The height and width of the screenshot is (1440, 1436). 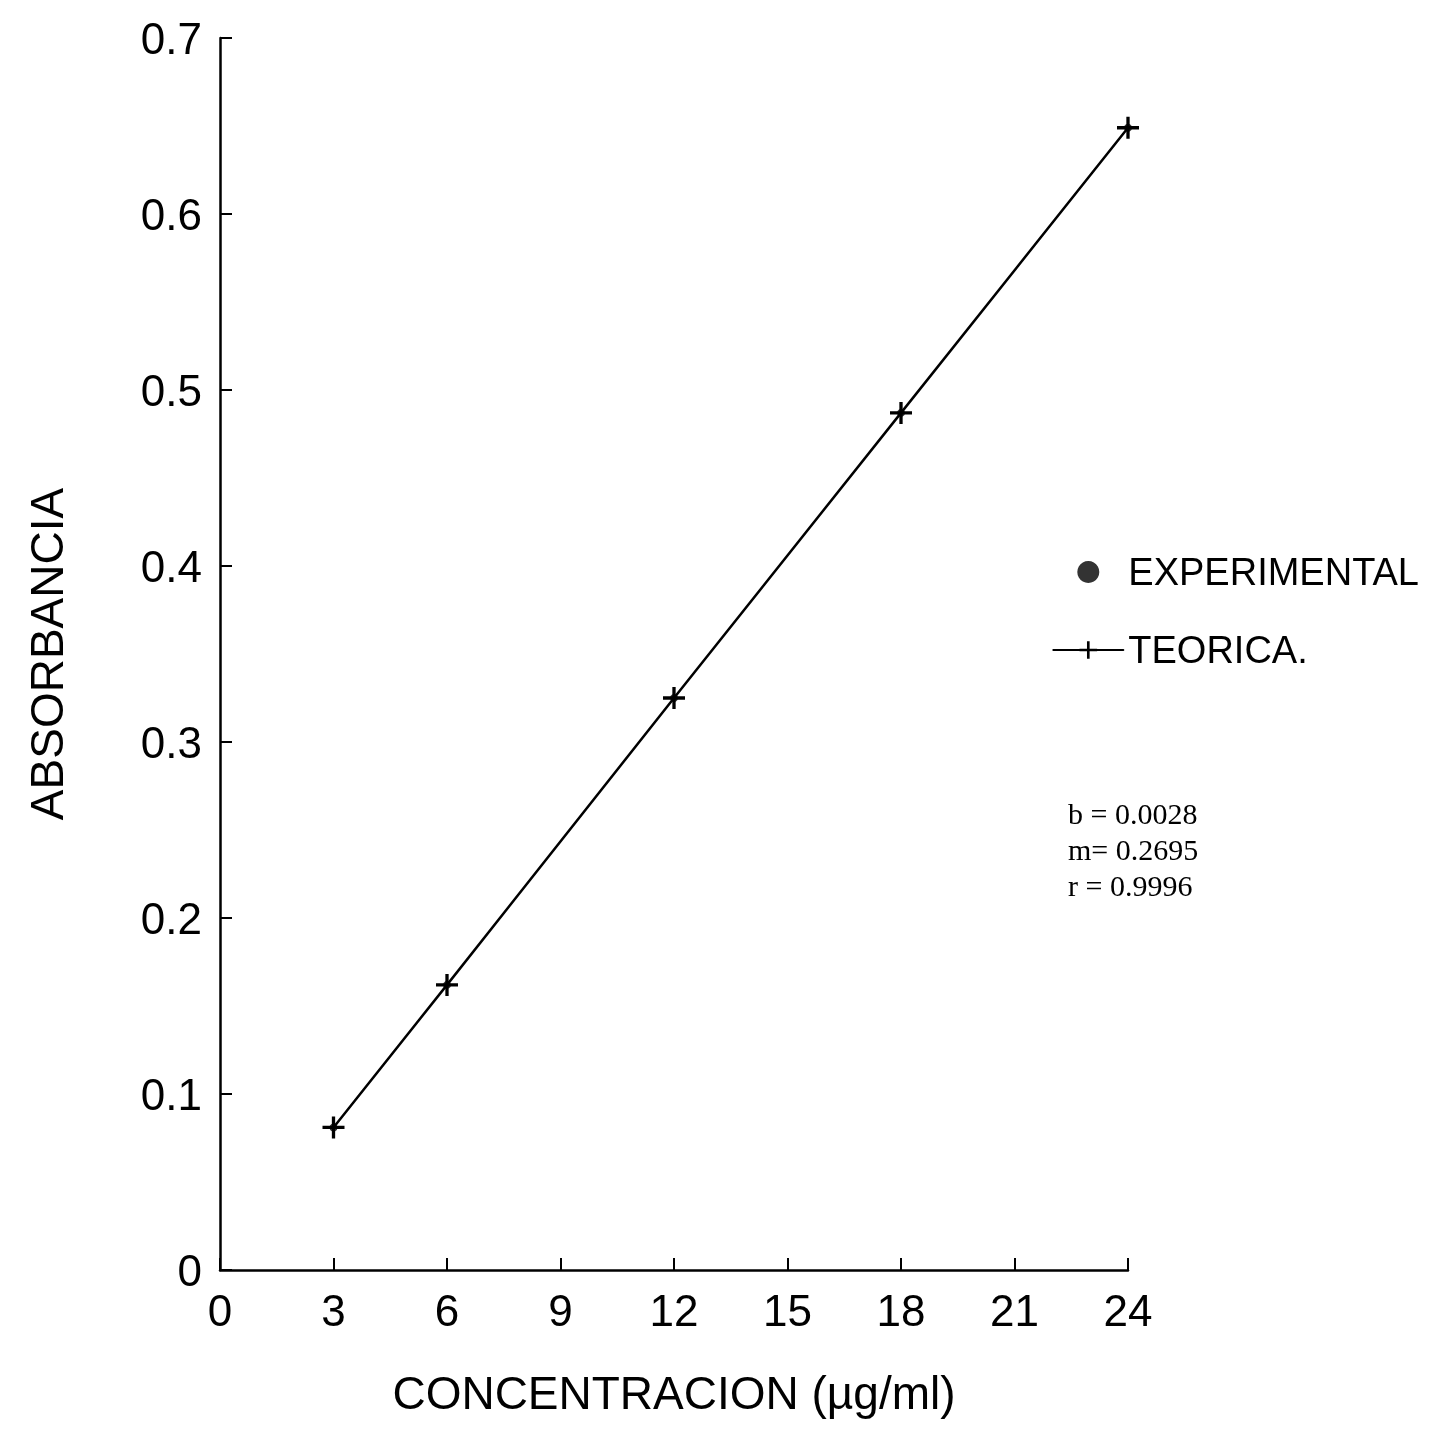 I want to click on y-tick-label: 0.6, so click(x=171, y=214).